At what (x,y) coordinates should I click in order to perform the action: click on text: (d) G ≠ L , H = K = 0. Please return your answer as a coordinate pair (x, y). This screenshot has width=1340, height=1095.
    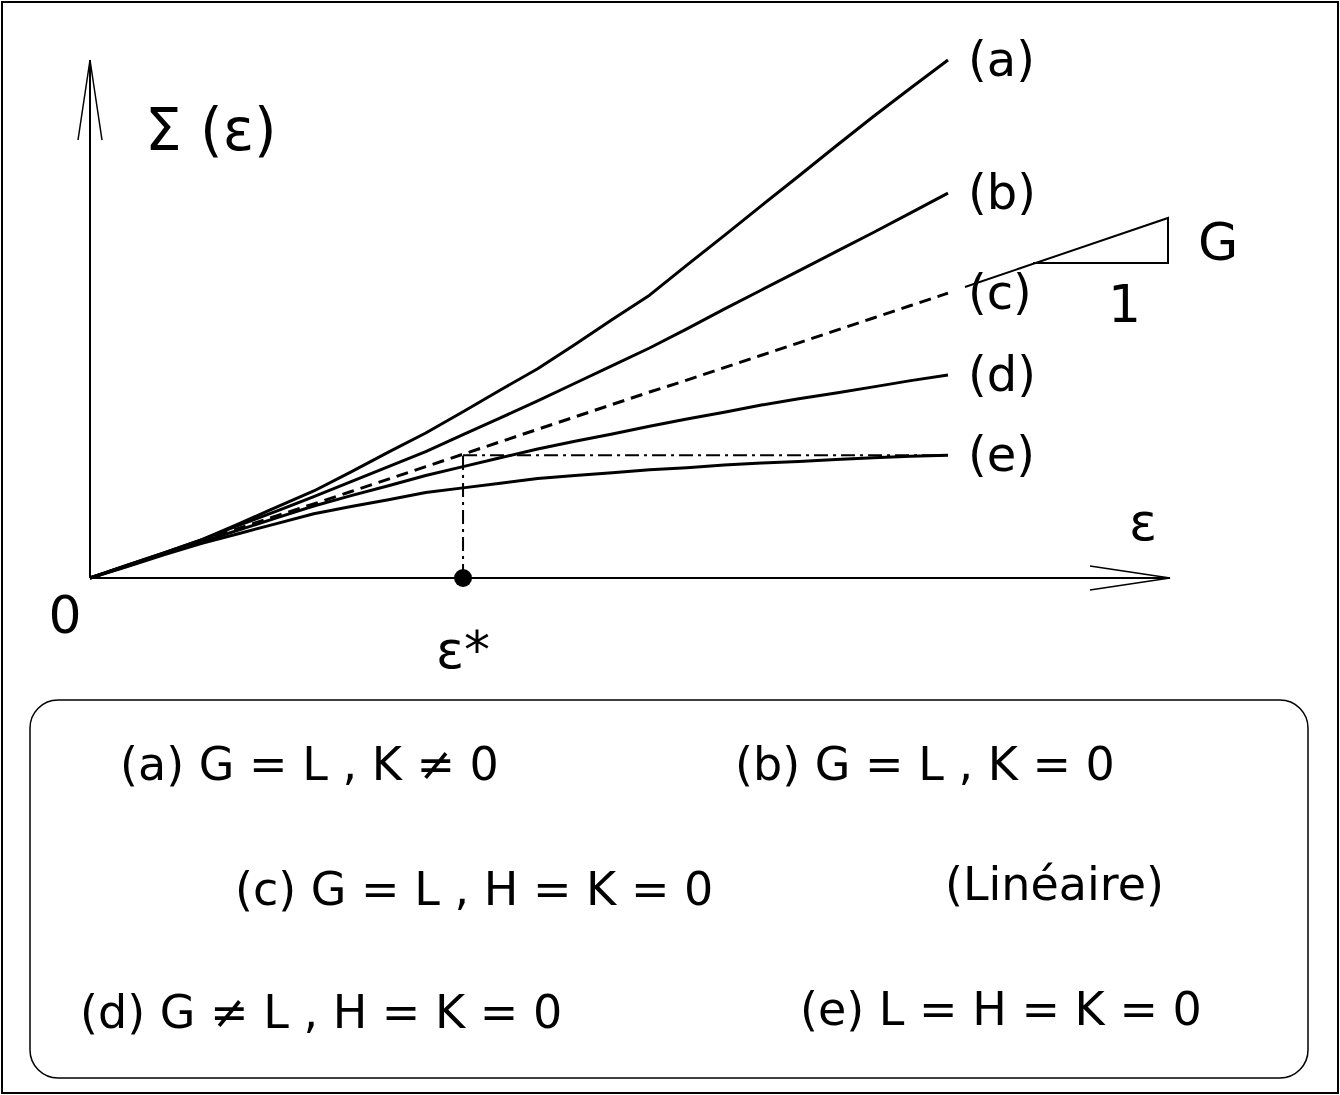
    Looking at the image, I should click on (321, 1012).